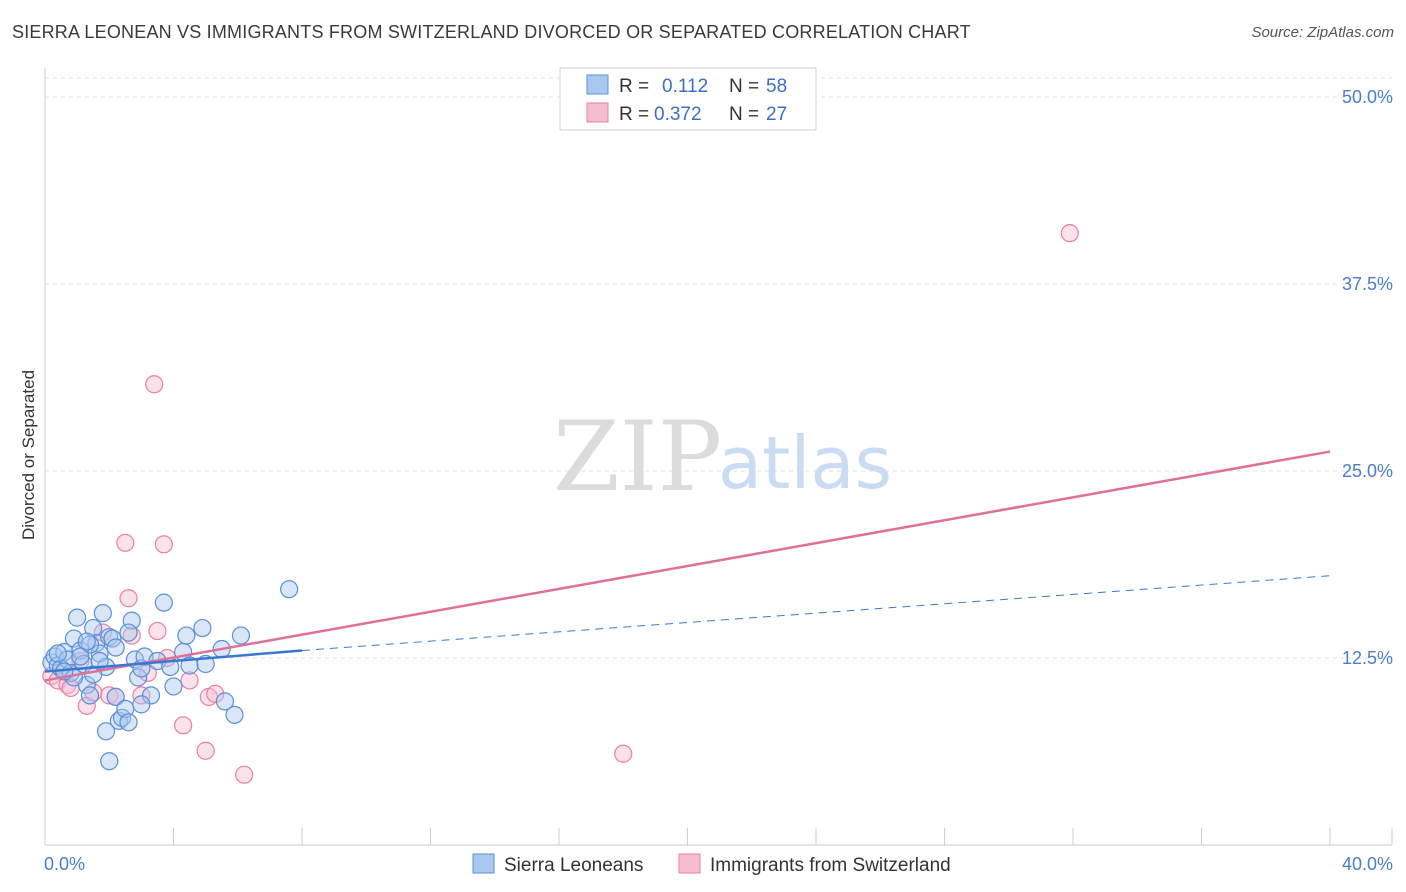  Describe the element at coordinates (634, 86) in the screenshot. I see `legend-r-label-1: R =` at that location.